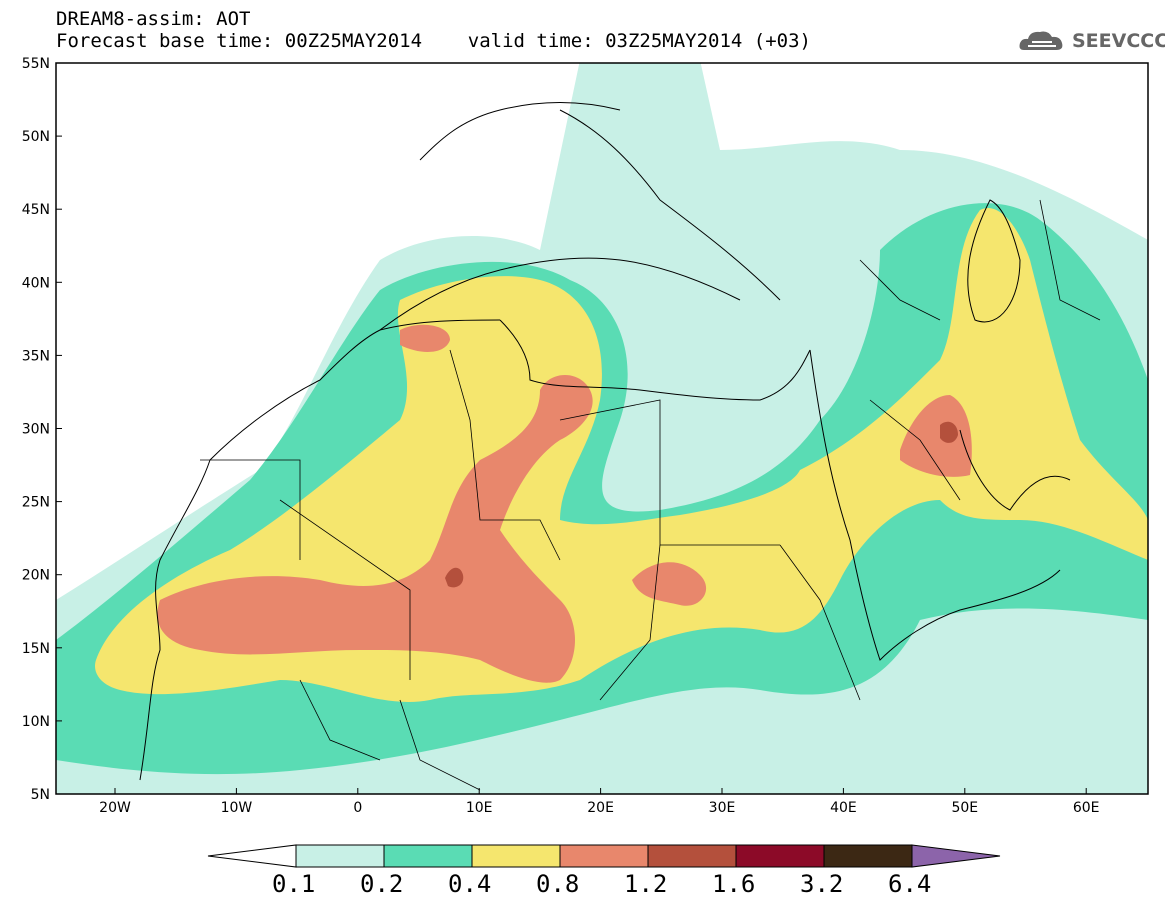 This screenshot has width=1165, height=905. What do you see at coordinates (36, 576) in the screenshot?
I see `lat-tick-label: 20N` at bounding box center [36, 576].